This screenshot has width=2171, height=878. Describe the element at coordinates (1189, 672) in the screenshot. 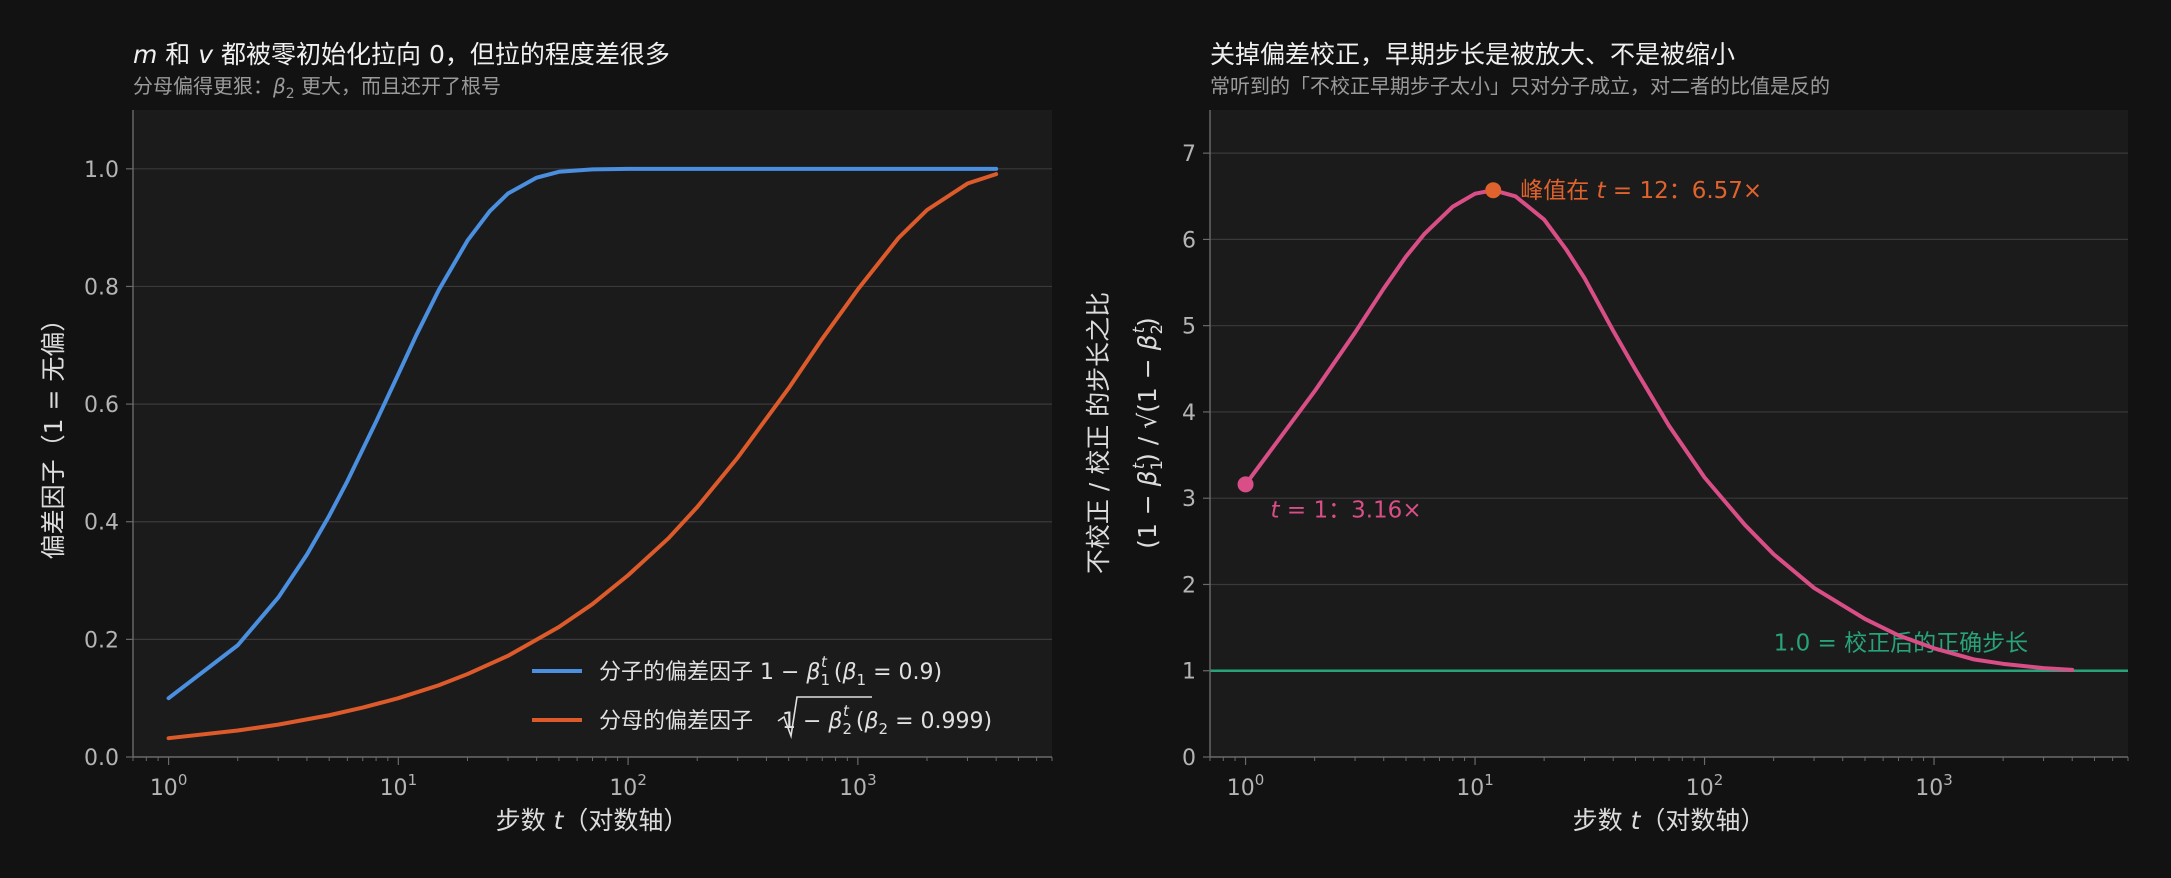

I see `y-tick-label: 1` at that location.